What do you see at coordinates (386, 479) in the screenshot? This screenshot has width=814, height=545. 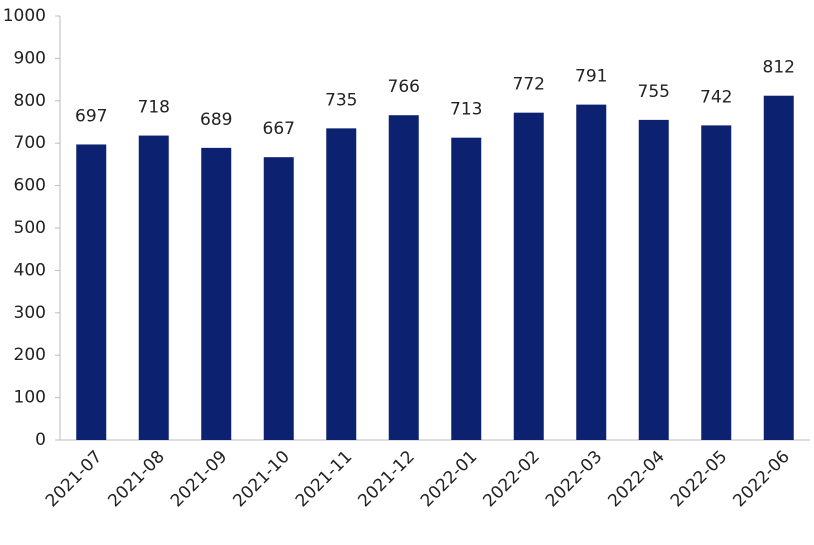 I see `x-tick-label: 2021-12` at bounding box center [386, 479].